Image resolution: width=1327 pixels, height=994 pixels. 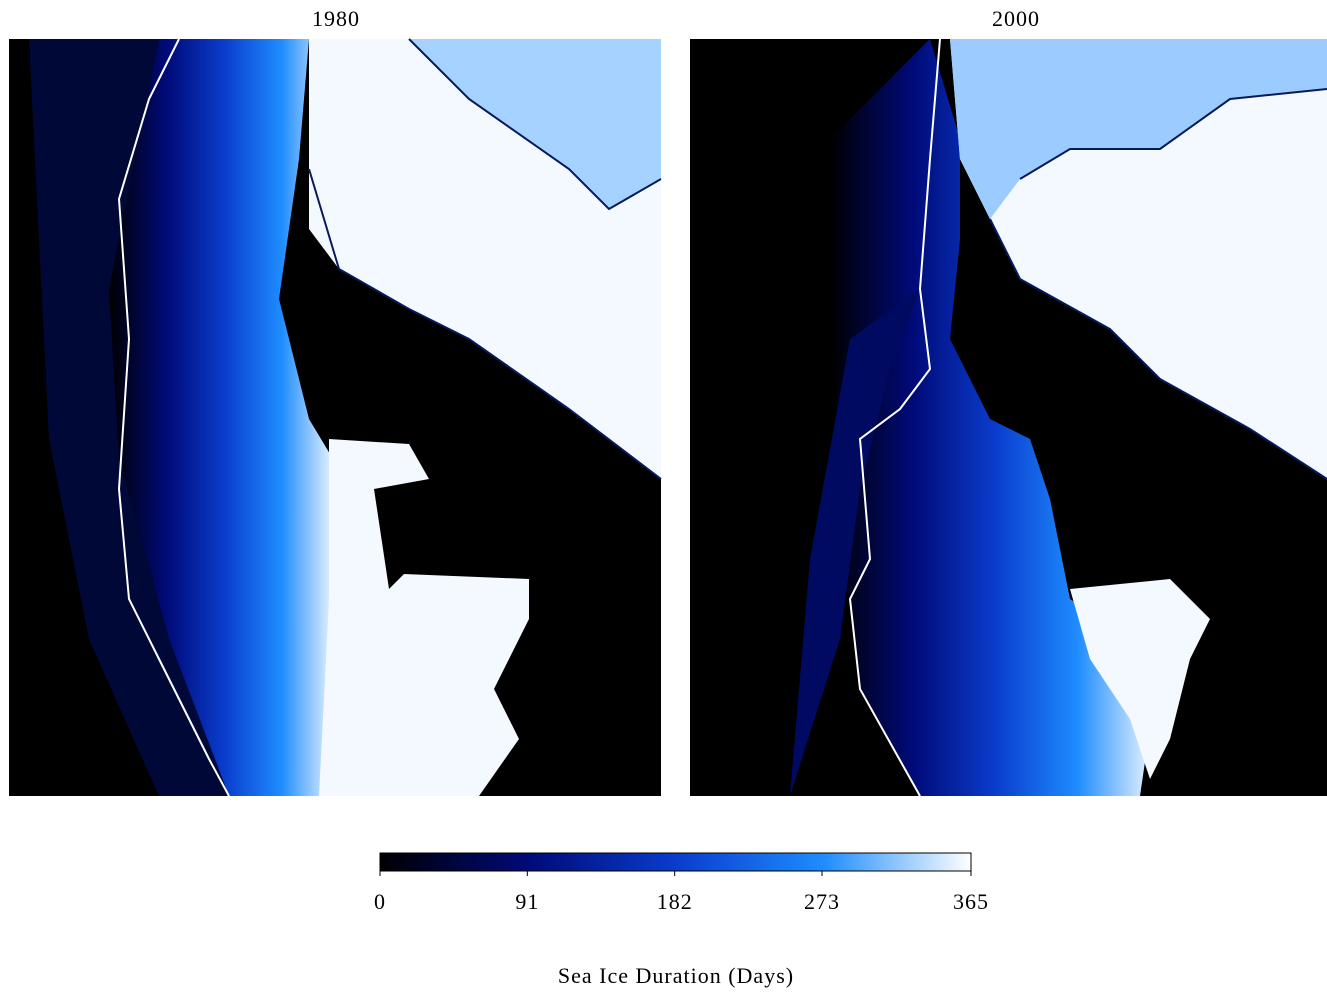 I want to click on colorbar-tick-label: 182, so click(x=675, y=901).